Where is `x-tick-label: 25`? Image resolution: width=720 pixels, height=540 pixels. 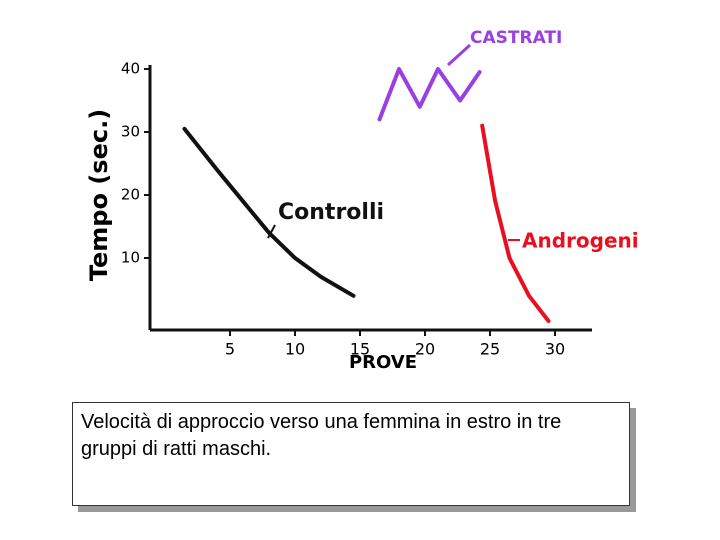 x-tick-label: 25 is located at coordinates (490, 349).